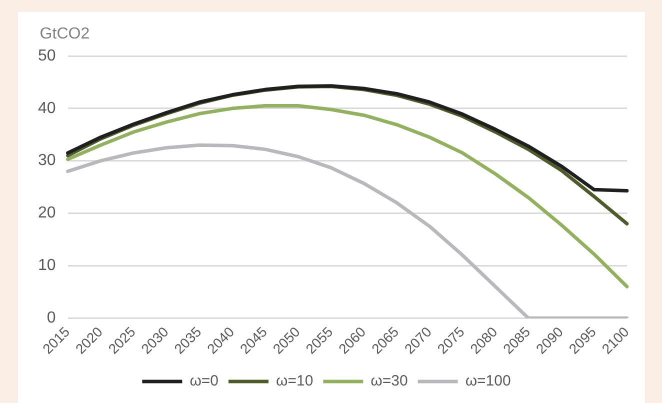 This screenshot has height=403, width=662. I want to click on y-axis-title: GtCO2, so click(65, 33).